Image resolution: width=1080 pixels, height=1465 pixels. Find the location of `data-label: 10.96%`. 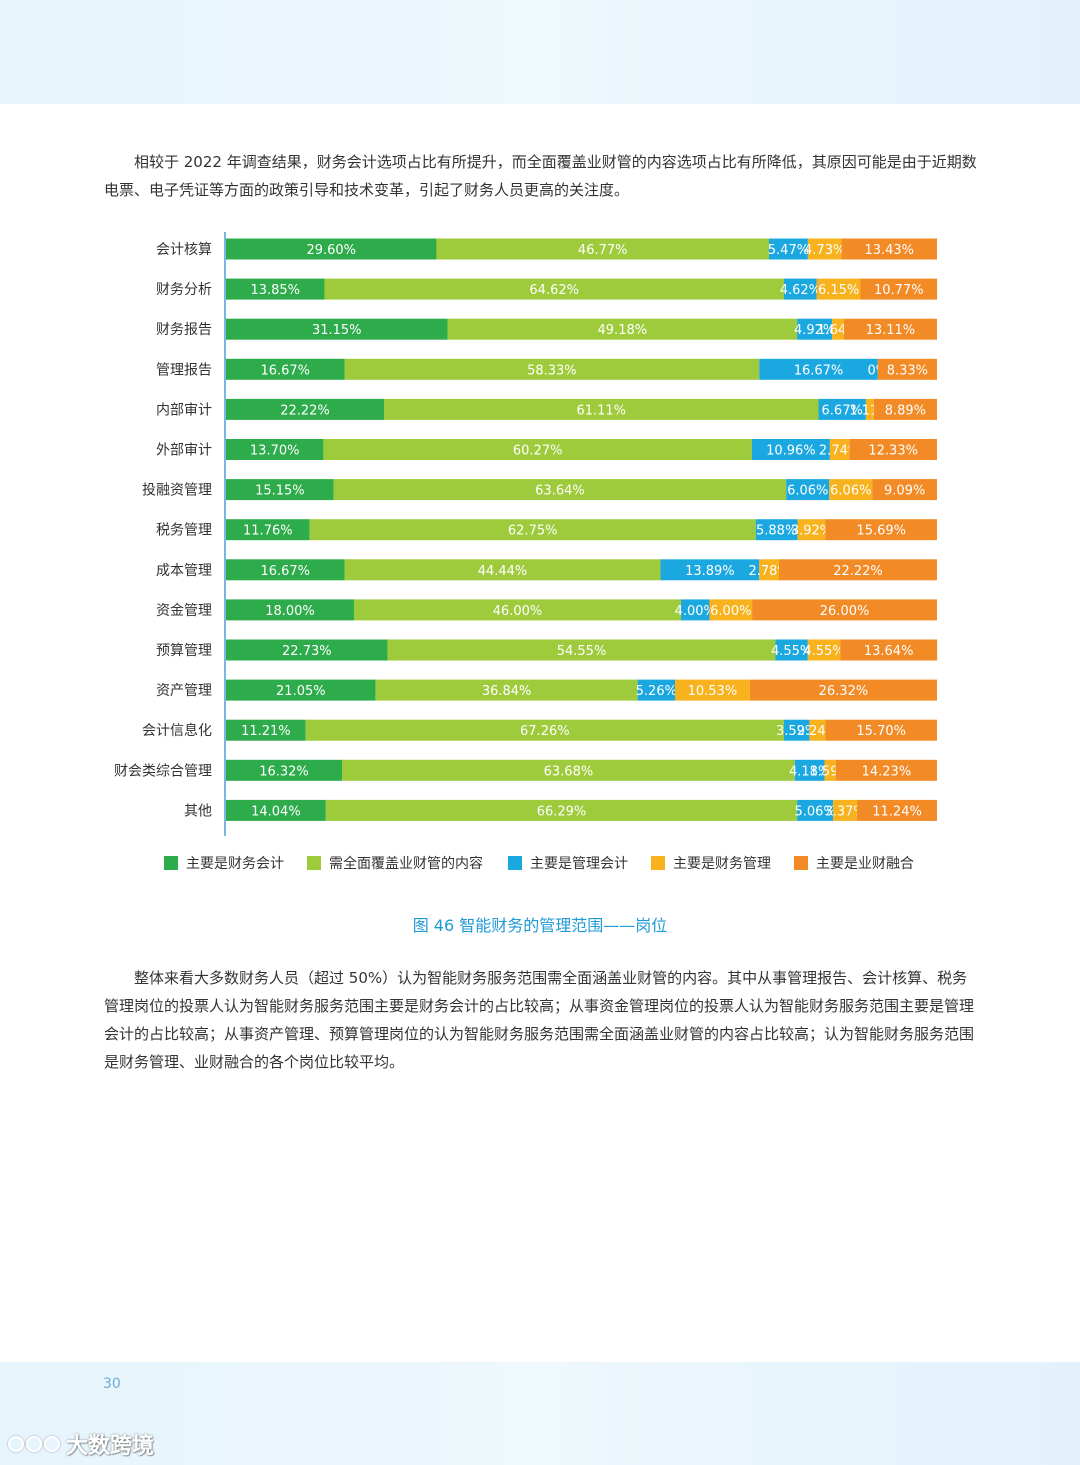

data-label: 10.96% is located at coordinates (791, 451).